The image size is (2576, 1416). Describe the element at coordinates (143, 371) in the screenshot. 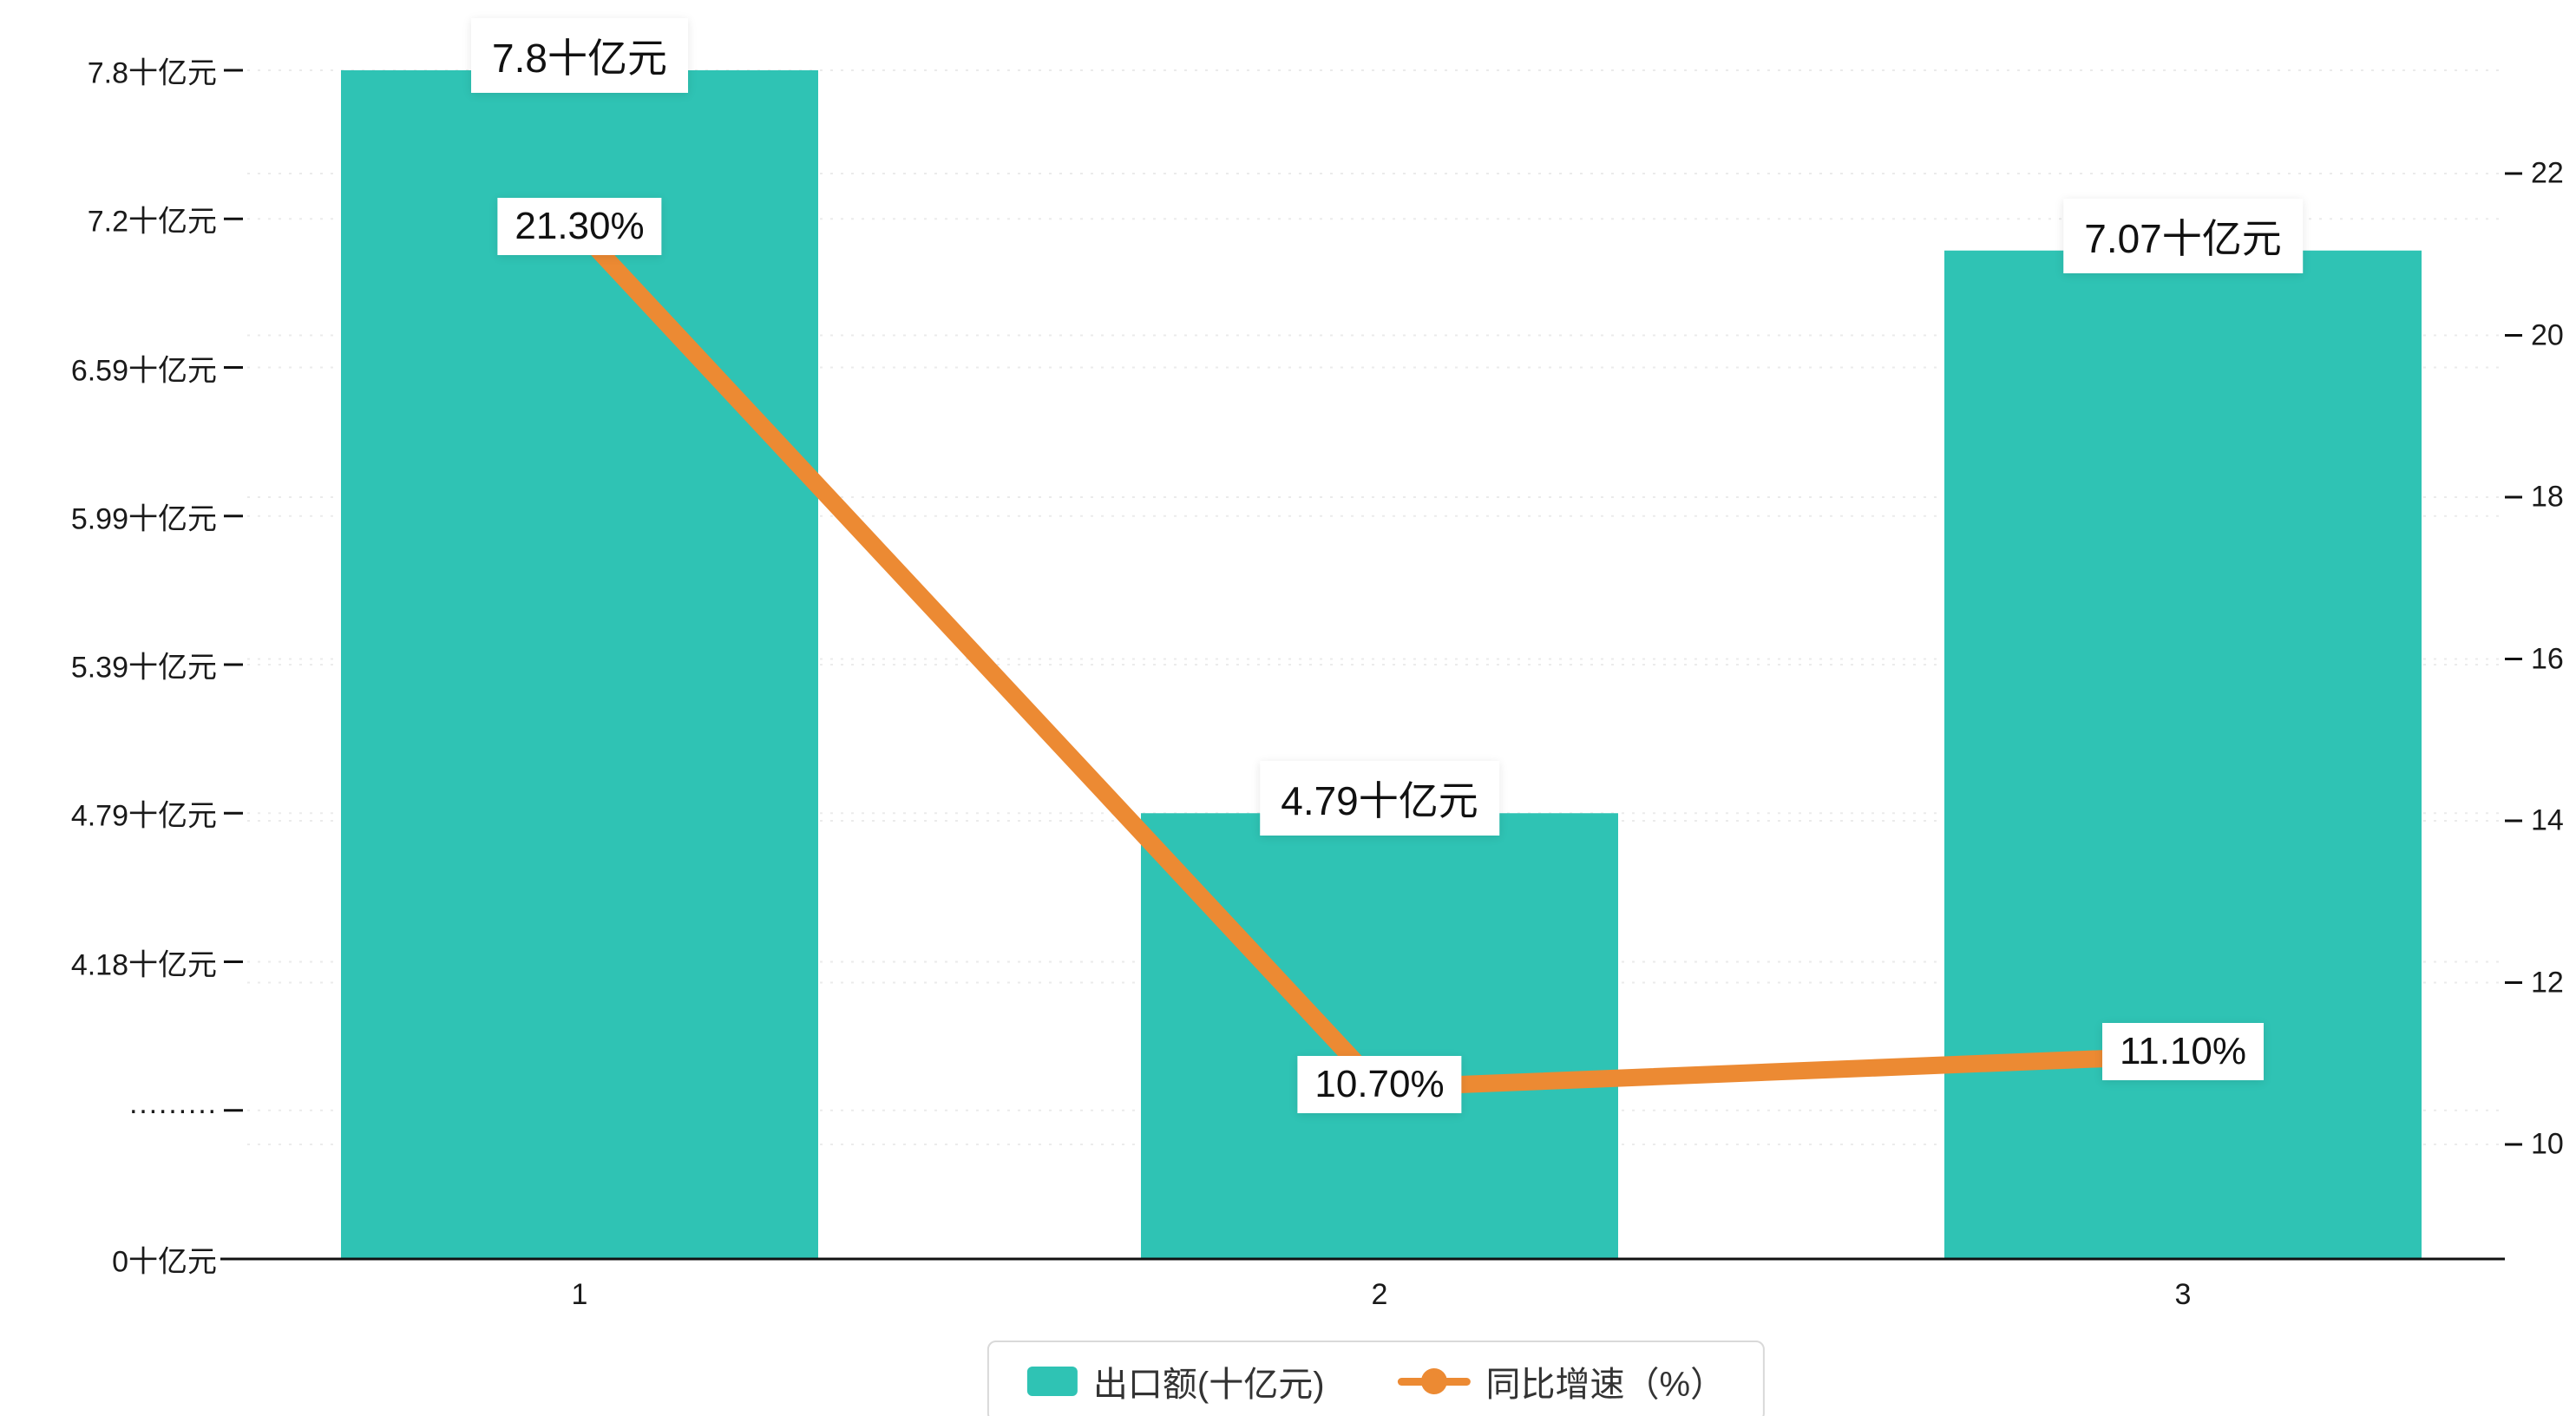

I see `y-axis-left-tick-label: 6.59十亿元` at that location.